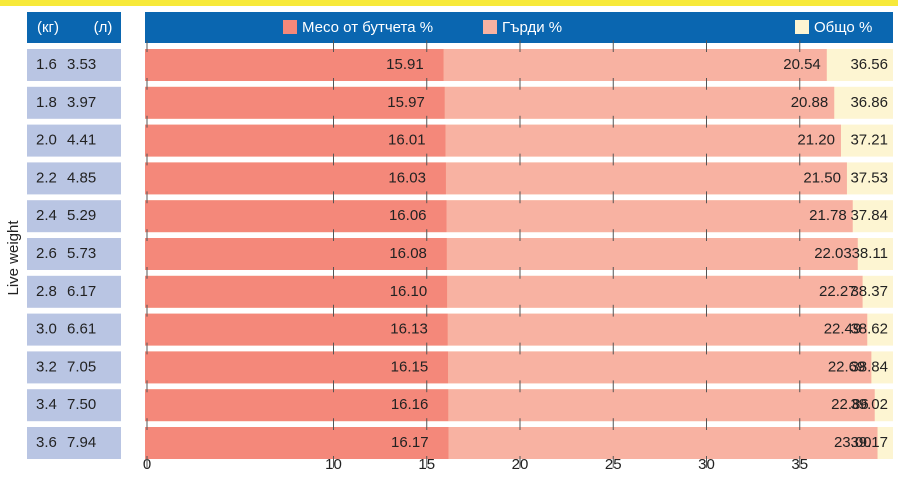 This screenshot has width=898, height=491. What do you see at coordinates (869, 64) in the screenshot?
I see `data-label: 36.56` at bounding box center [869, 64].